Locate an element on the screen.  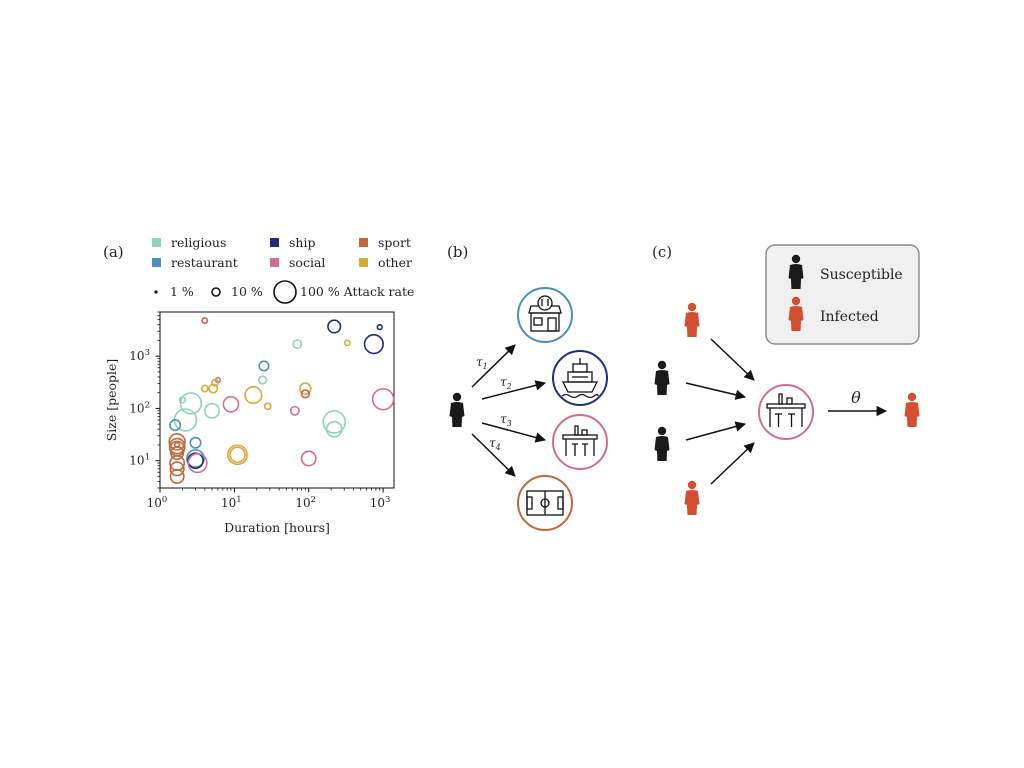
tau-1-label: τ1 is located at coordinates (482, 363).